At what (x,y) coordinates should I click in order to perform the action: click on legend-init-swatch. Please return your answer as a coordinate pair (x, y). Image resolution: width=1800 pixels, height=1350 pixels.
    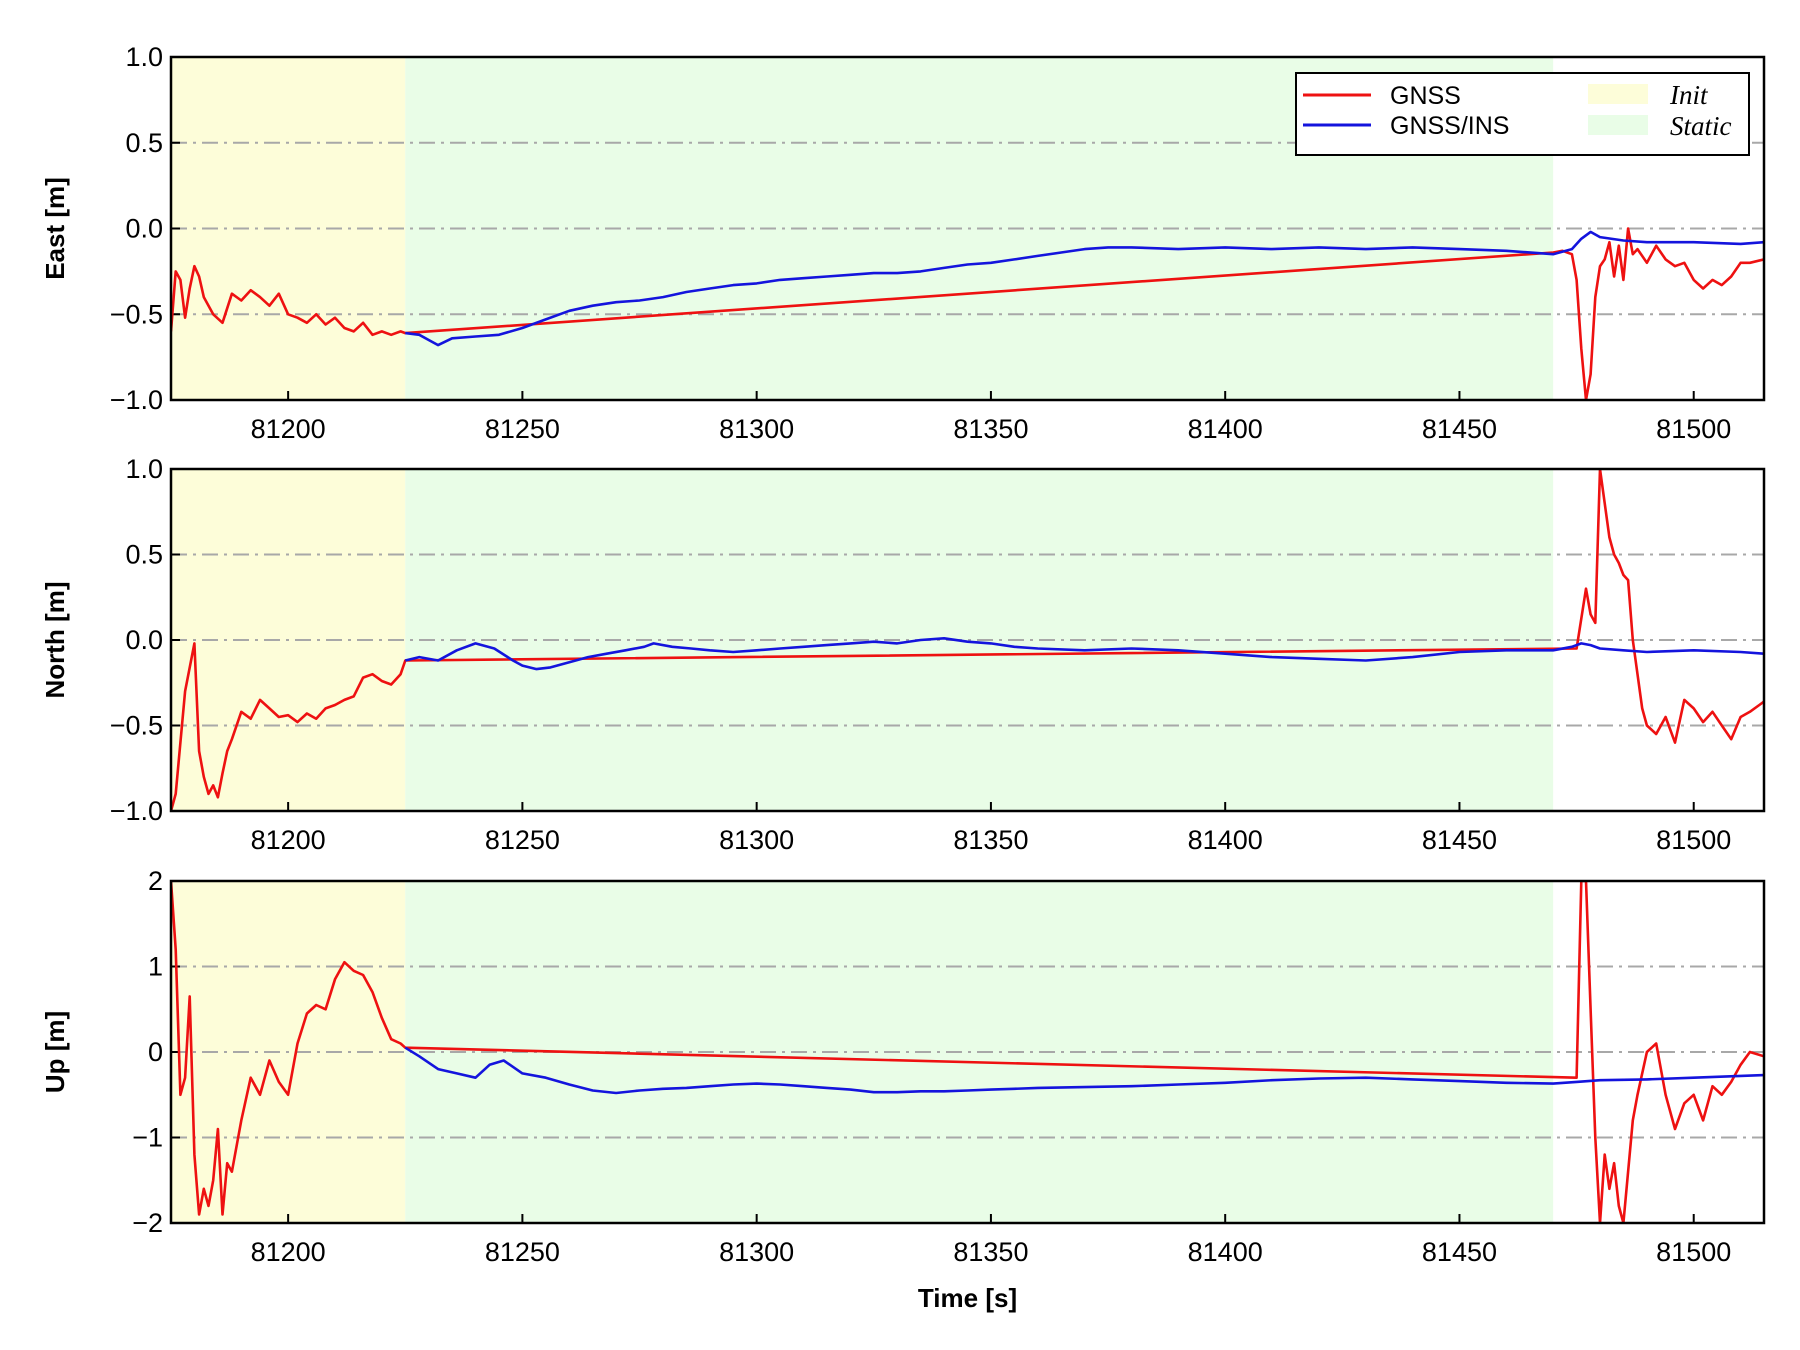
    Looking at the image, I should click on (1618, 94).